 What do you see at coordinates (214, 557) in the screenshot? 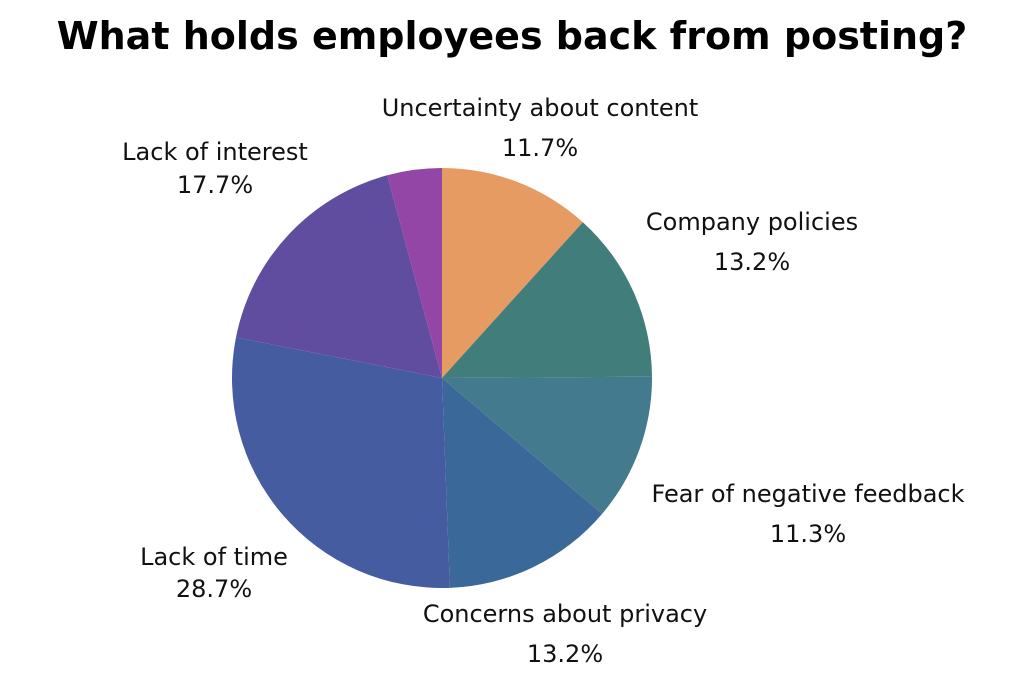
I see `slice-label-lack-of-time-4: Lack of time` at bounding box center [214, 557].